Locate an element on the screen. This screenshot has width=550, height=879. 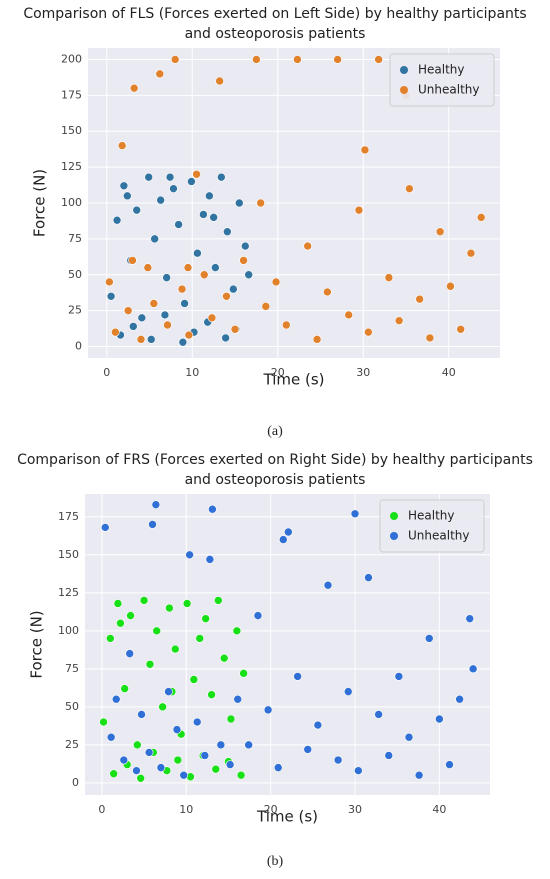
y-tick-label: 50 is located at coordinates (72, 706).